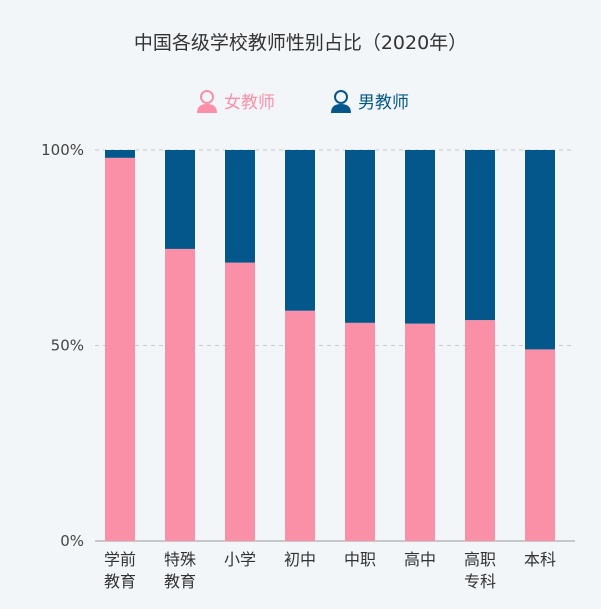  I want to click on x-tick-label: 小学, so click(240, 559).